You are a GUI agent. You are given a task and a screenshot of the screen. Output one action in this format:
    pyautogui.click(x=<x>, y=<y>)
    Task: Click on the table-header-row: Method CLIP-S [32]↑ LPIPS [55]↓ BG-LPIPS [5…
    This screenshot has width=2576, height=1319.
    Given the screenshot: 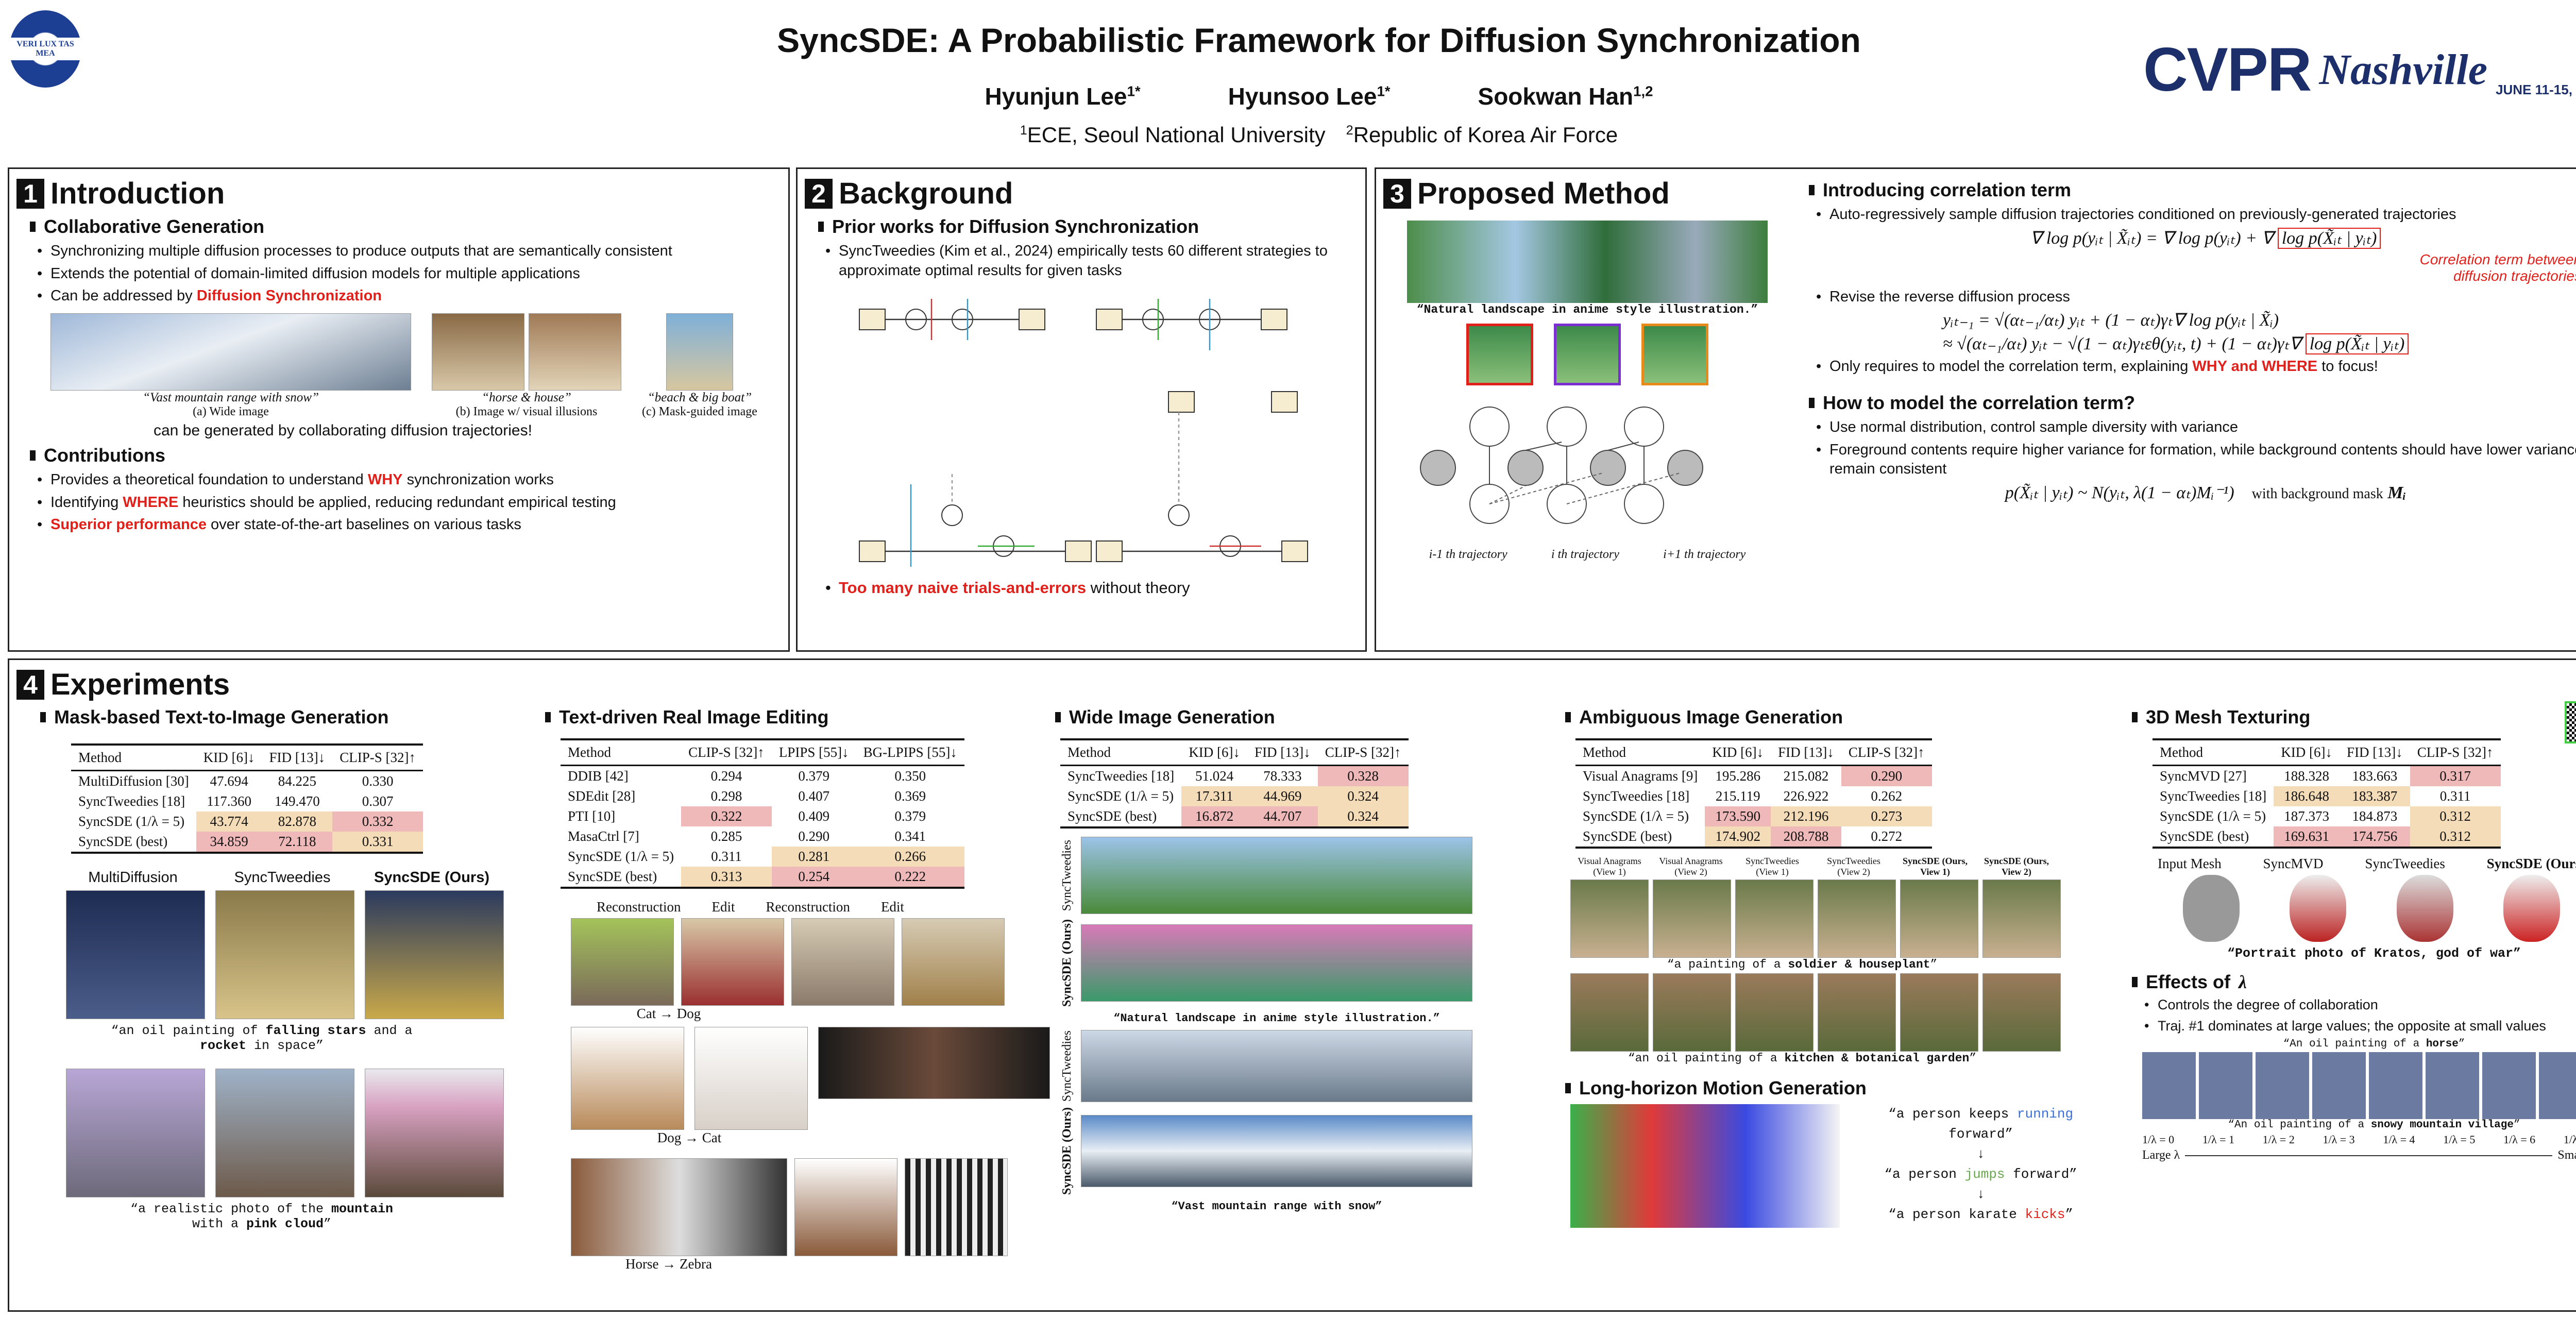 What is the action you would take?
    pyautogui.click(x=762, y=752)
    